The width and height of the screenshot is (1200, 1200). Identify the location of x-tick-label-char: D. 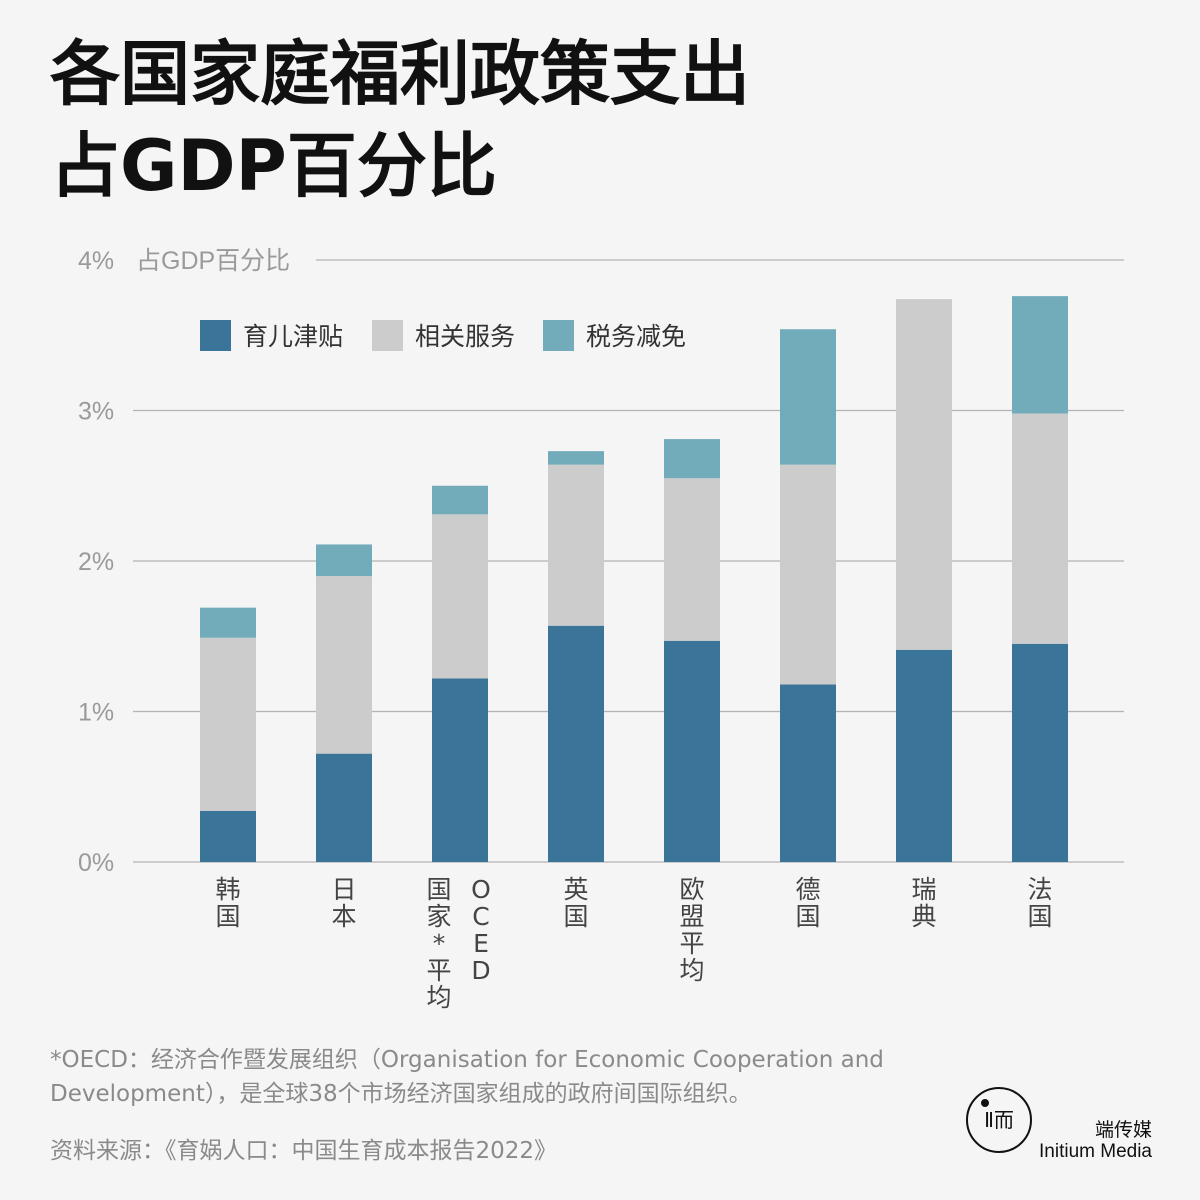
(480, 970).